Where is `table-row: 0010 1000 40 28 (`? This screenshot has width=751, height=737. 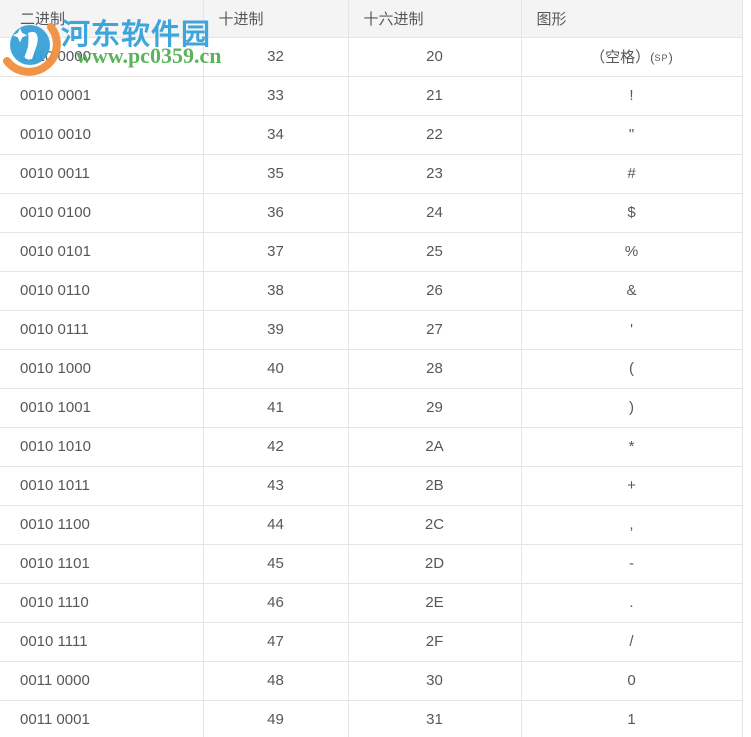 table-row: 0010 1000 40 28 ( is located at coordinates (371, 368).